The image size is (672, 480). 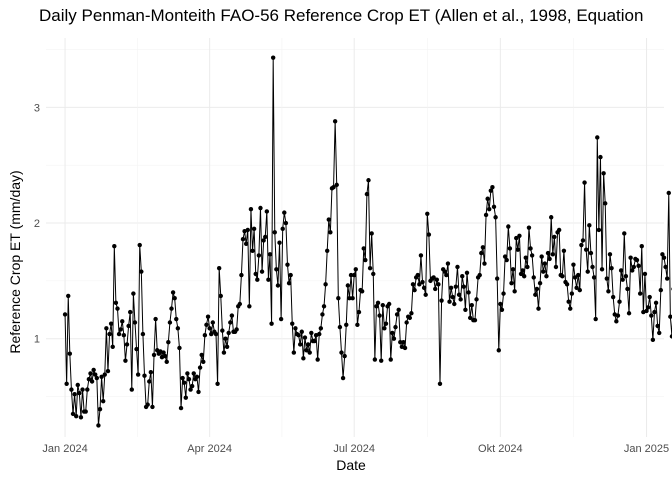 What do you see at coordinates (646, 449) in the screenshot?
I see `x-tick-label: Jan 2025` at bounding box center [646, 449].